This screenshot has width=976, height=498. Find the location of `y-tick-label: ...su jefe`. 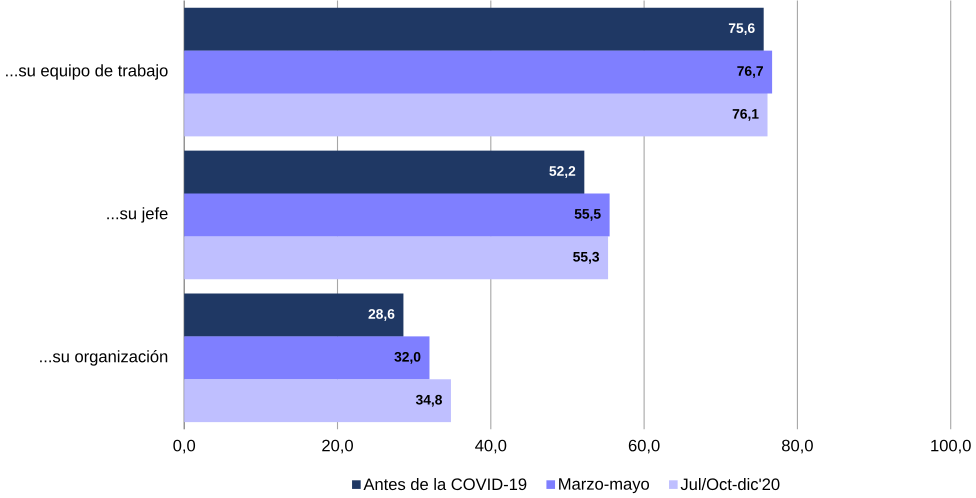

y-tick-label: ...su jefe is located at coordinates (137, 215).